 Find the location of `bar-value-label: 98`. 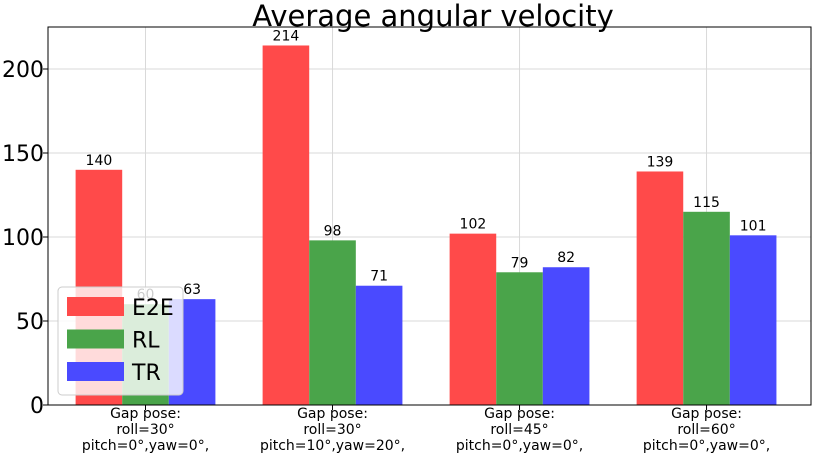

bar-value-label: 98 is located at coordinates (333, 231).